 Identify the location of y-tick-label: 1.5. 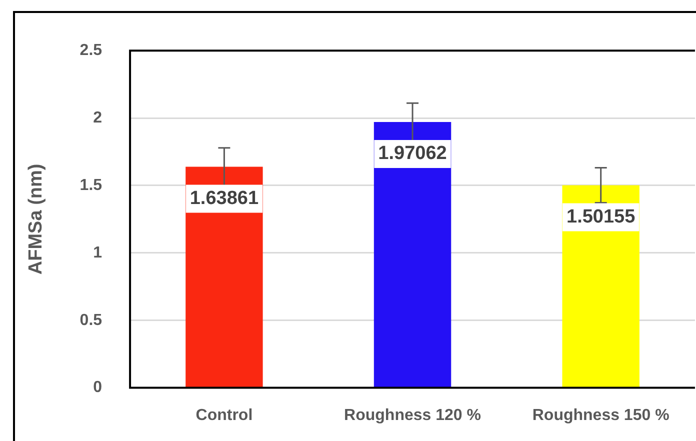
(91, 185).